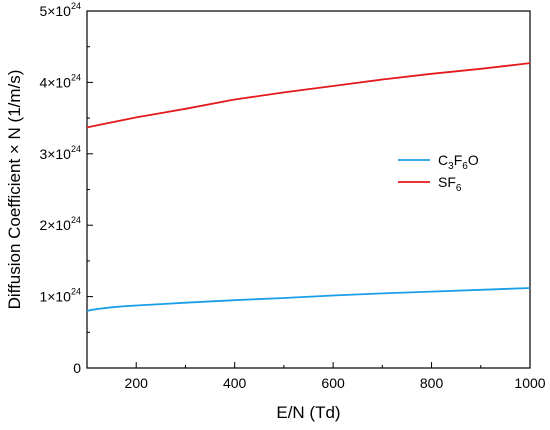 Image resolution: width=550 pixels, height=430 pixels. I want to click on series-line-sf6, so click(308, 95).